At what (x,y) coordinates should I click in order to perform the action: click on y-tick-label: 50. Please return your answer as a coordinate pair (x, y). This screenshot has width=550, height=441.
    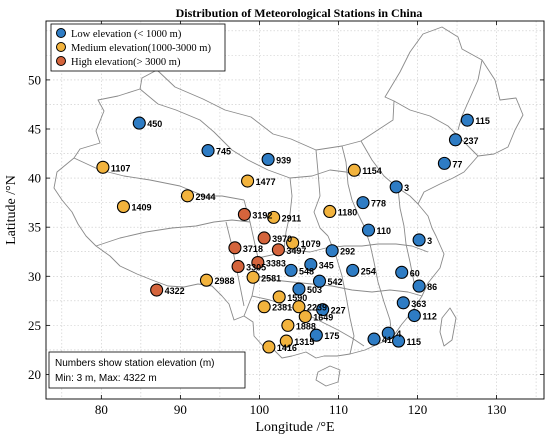
    Looking at the image, I should click on (34, 79).